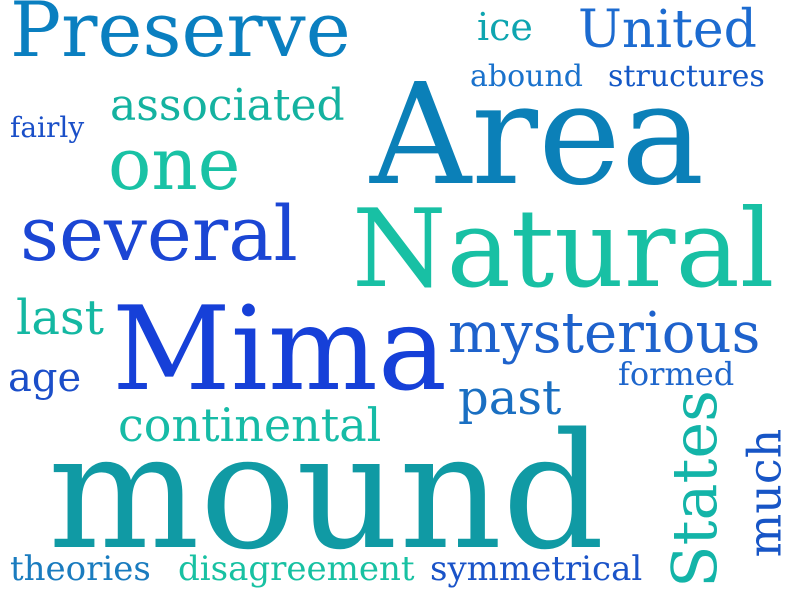 This screenshot has height=600, width=800. I want to click on word-mima: Mima, so click(280, 349).